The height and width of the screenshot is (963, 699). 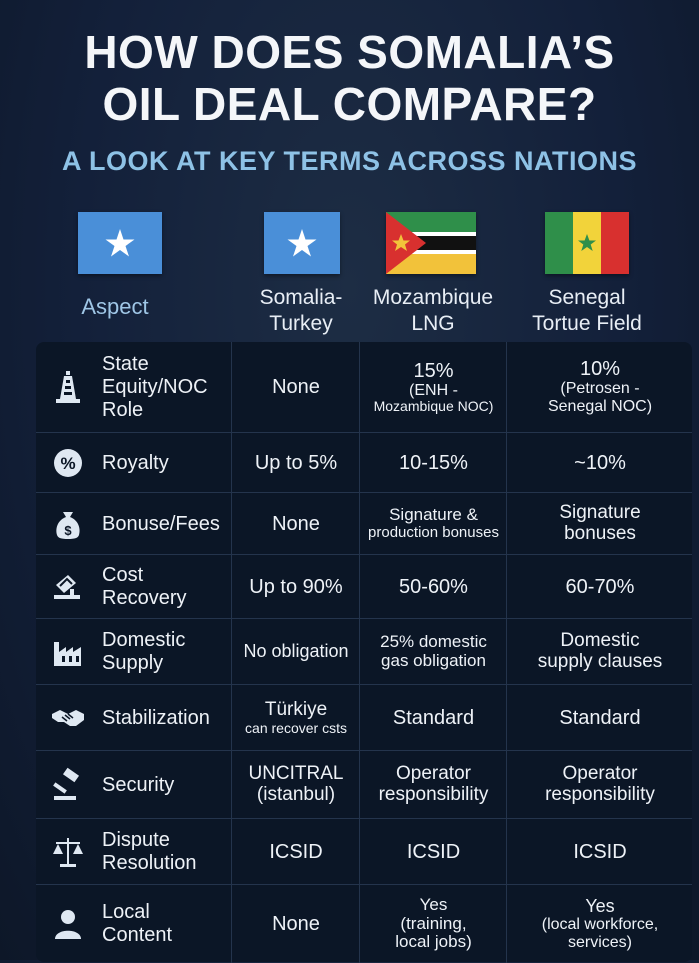 I want to click on oil-derrick-icon, so click(x=68, y=387).